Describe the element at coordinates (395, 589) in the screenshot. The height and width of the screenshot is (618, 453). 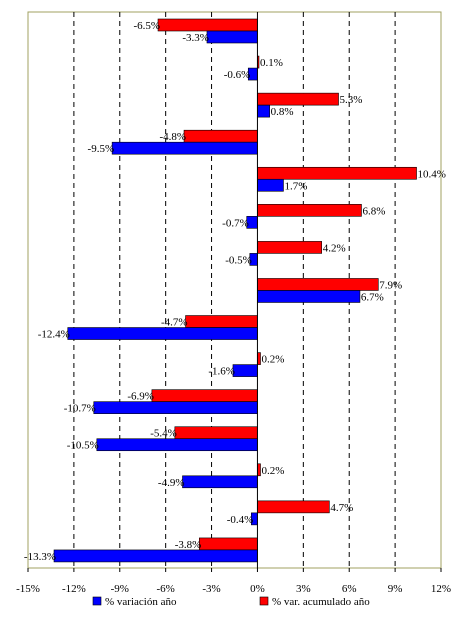
I see `x-tick-label: 9%` at that location.